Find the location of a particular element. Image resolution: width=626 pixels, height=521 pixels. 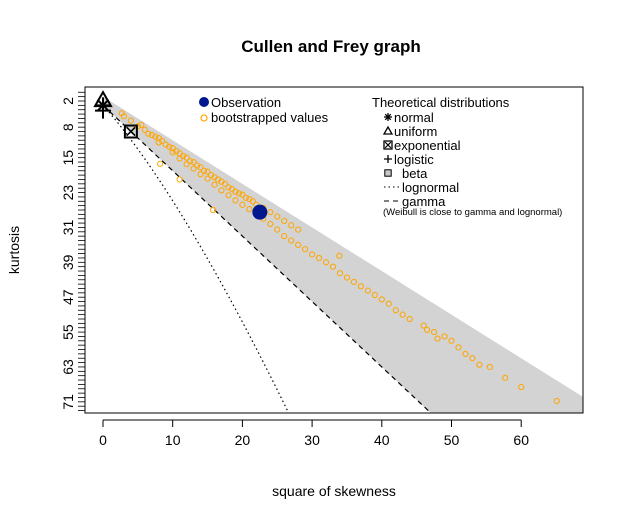

legend-item-logistic: logistic is located at coordinates (409, 159).